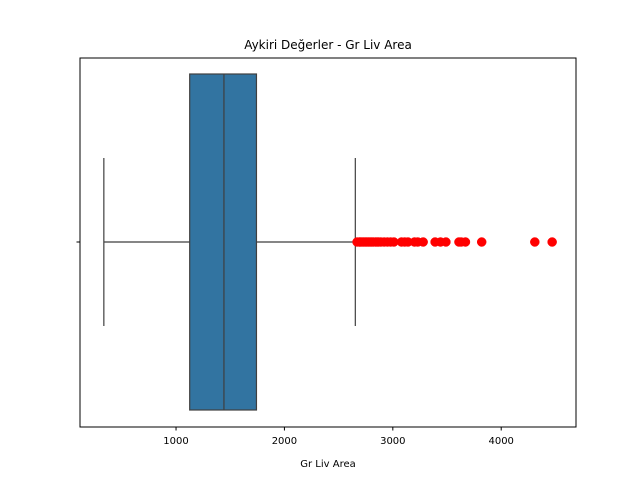  What do you see at coordinates (328, 464) in the screenshot?
I see `x-axis-label: Gr Liv Area` at bounding box center [328, 464].